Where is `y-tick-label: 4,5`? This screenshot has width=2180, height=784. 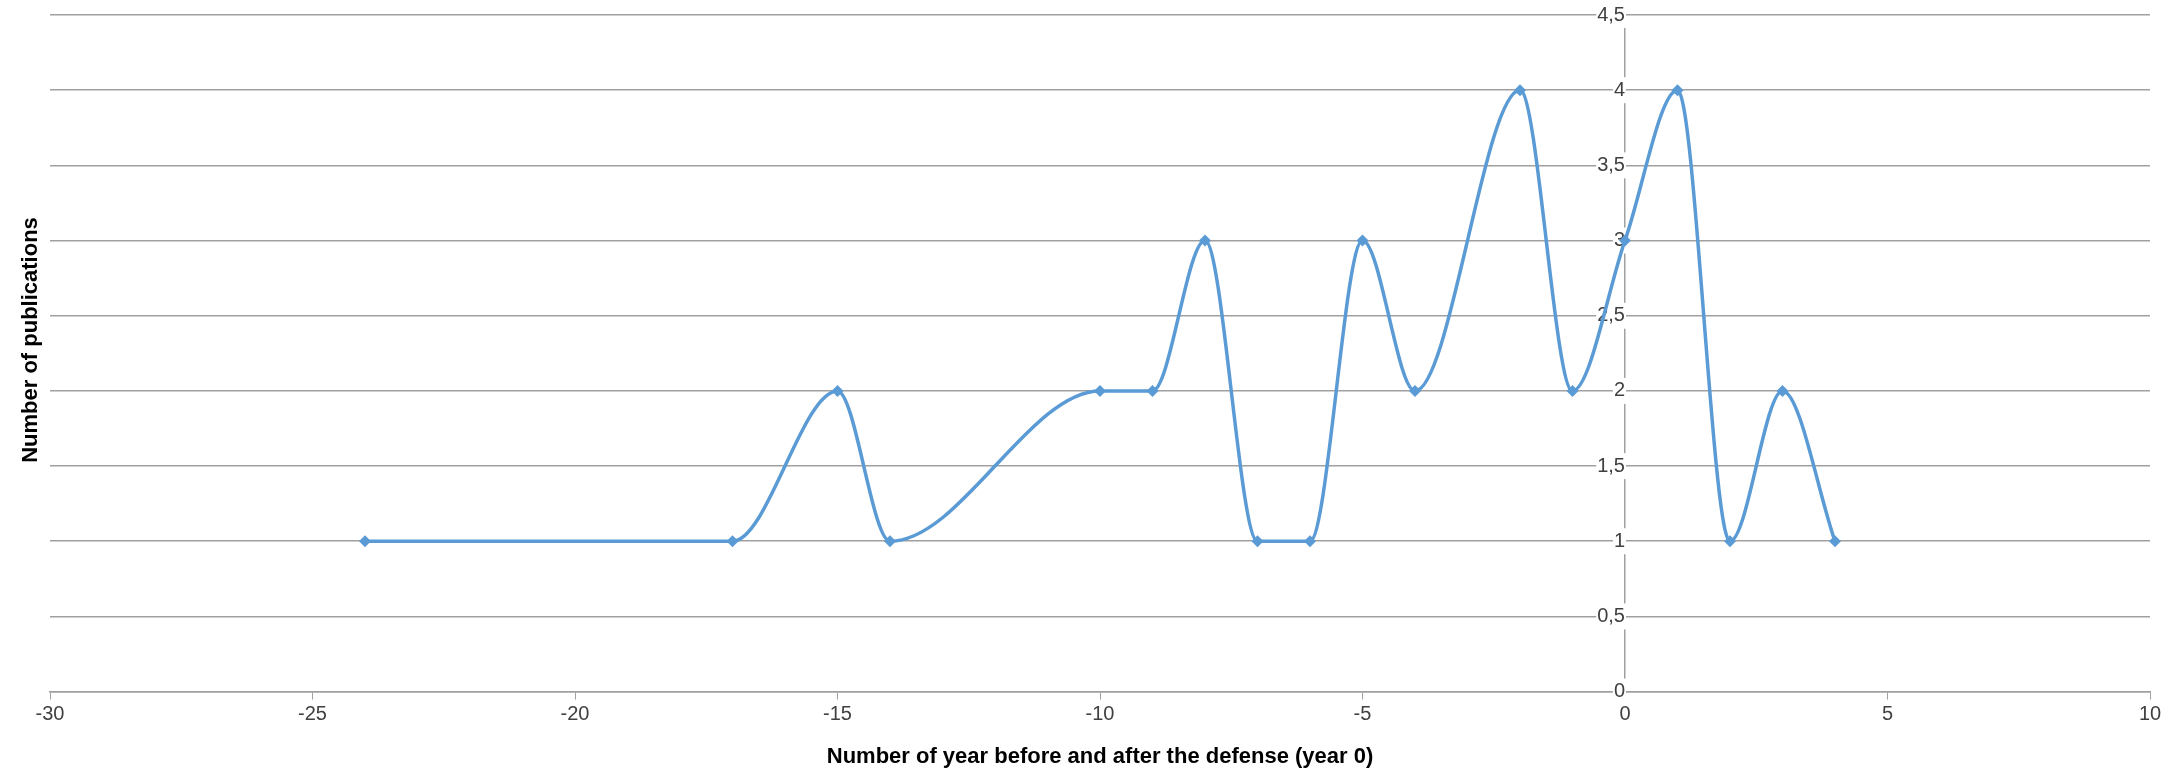 y-tick-label: 4,5 is located at coordinates (1611, 13).